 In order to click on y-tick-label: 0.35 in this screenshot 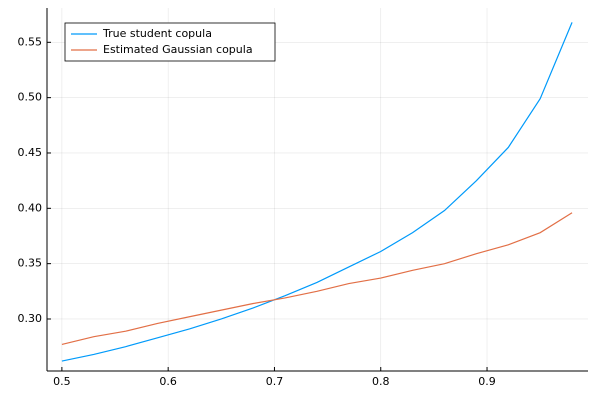, I will do `click(30, 263)`.